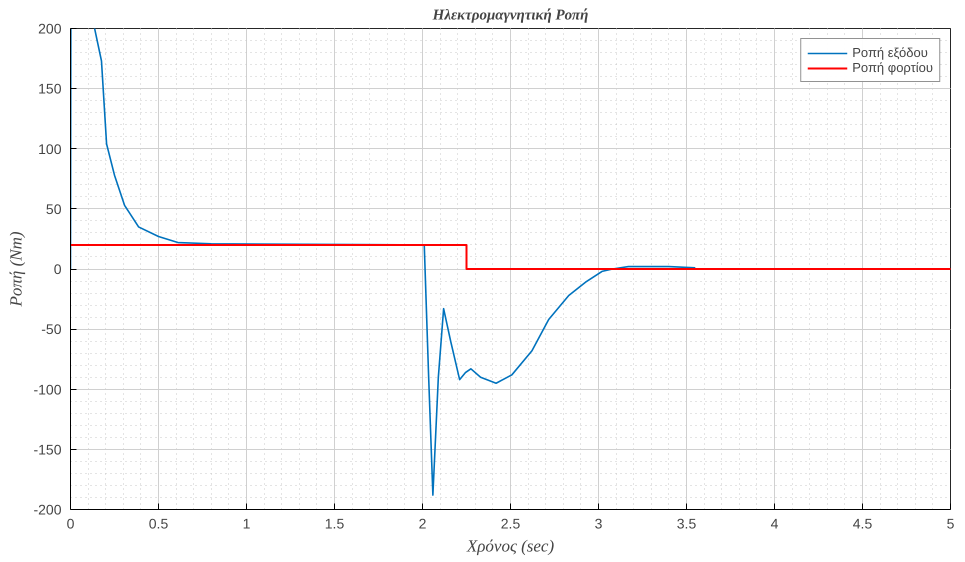 The height and width of the screenshot is (562, 965). What do you see at coordinates (774, 524) in the screenshot?
I see `x-tick-label: 4` at bounding box center [774, 524].